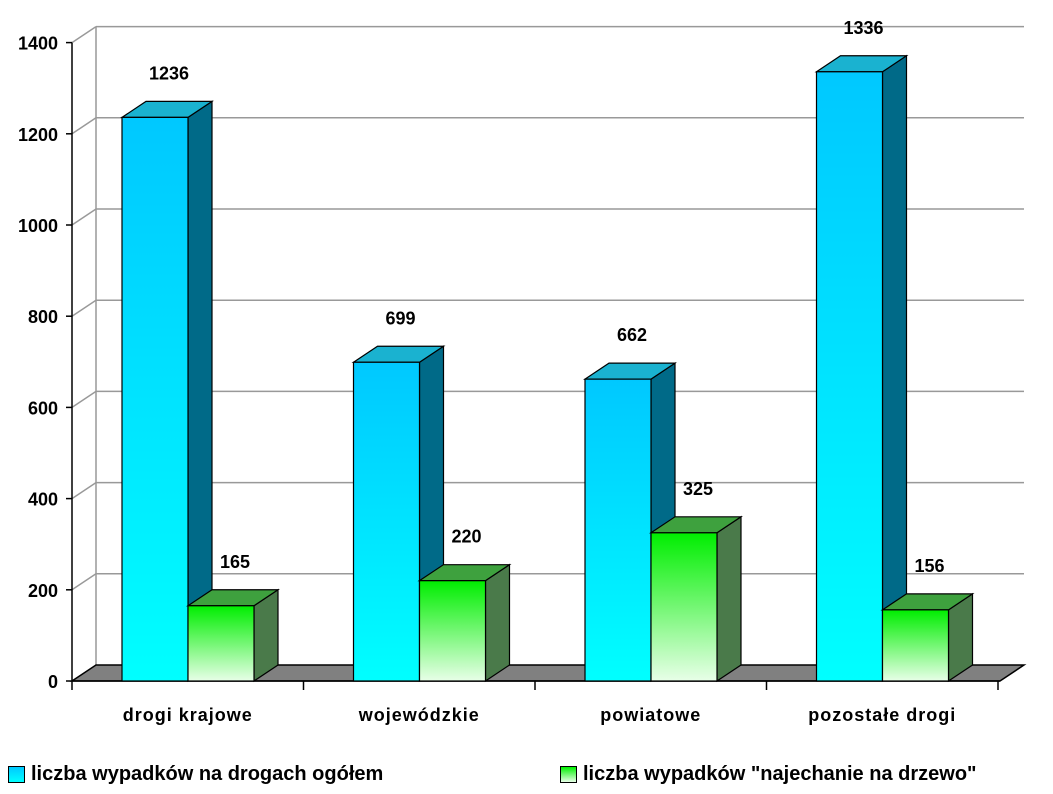 The image size is (1053, 794). I want to click on y-tick-label: 1000, so click(38, 226).